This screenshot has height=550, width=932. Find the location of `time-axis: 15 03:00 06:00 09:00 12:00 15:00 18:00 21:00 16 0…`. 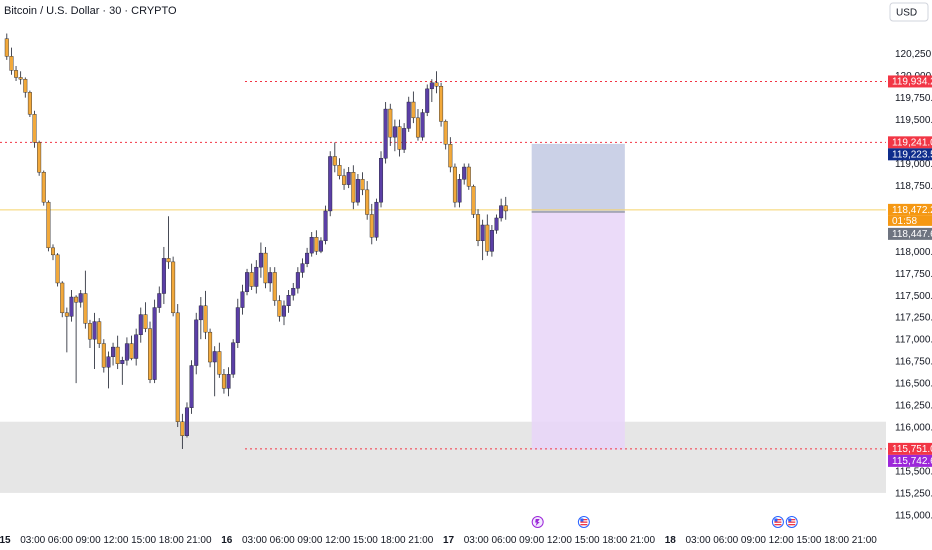

time-axis: 15 03:00 06:00 09:00 12:00 15:00 18:00 21:00 16 0… is located at coordinates (438, 540).